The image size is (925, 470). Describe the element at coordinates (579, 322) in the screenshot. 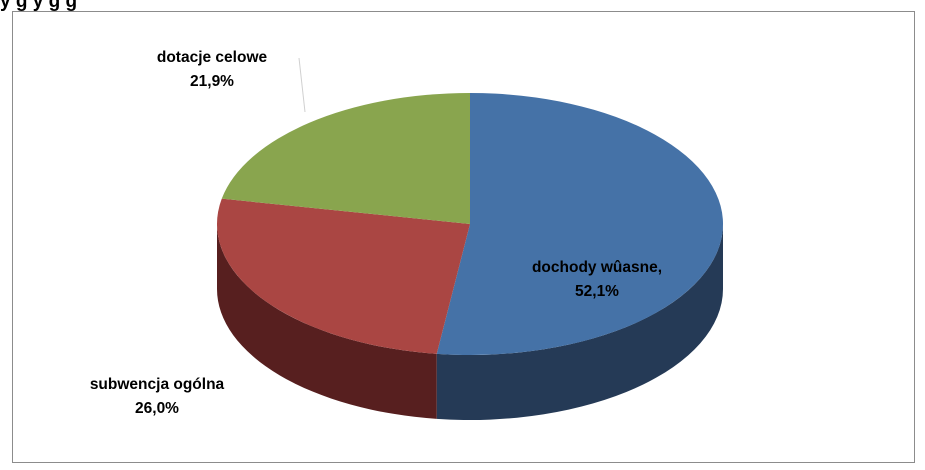

I see `pie-slice-side-dochody-w-asne` at that location.